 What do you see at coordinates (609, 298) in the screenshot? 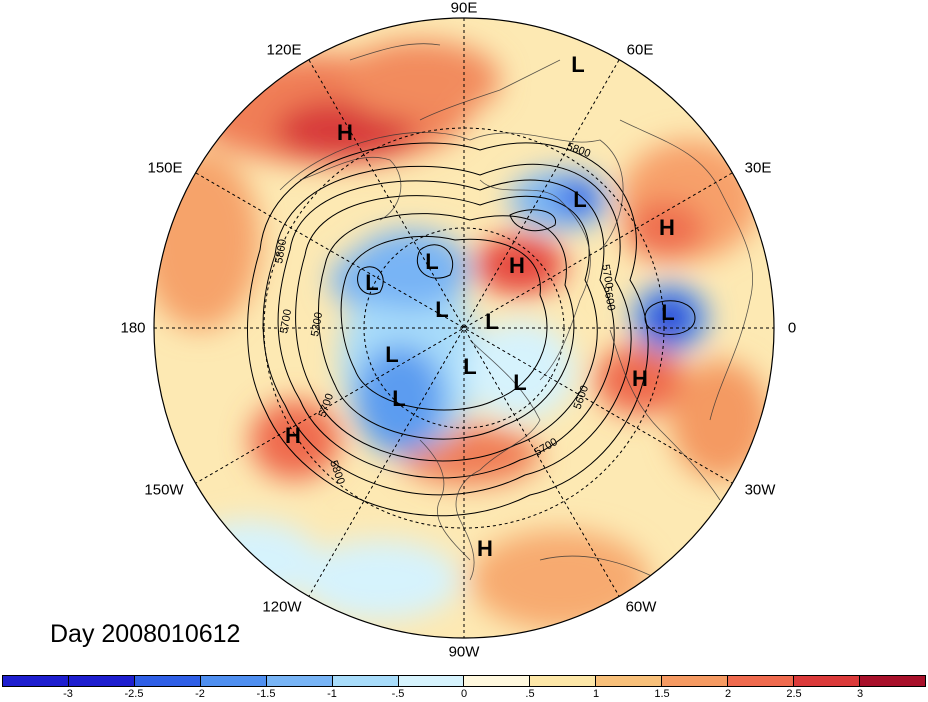
I see `contour-label: 5600` at bounding box center [609, 298].